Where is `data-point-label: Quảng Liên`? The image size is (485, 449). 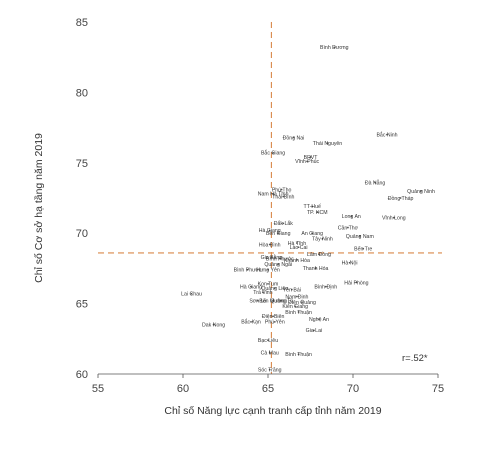
data-point-label: Quảng Liên is located at coordinates (274, 289).